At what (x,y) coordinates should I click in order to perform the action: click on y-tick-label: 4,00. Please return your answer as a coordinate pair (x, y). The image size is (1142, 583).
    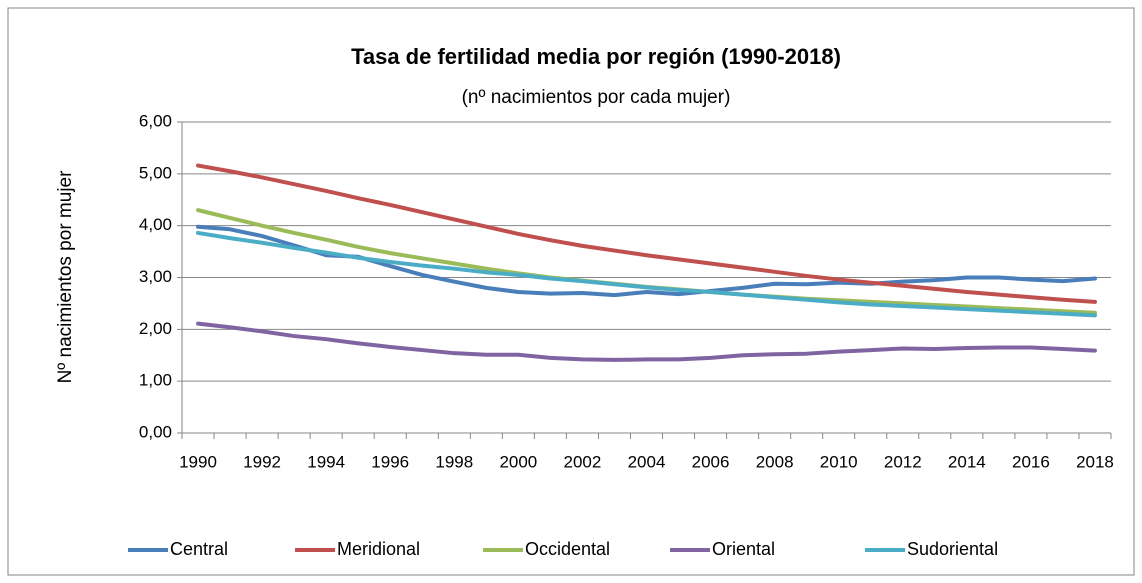
    Looking at the image, I should click on (155, 224).